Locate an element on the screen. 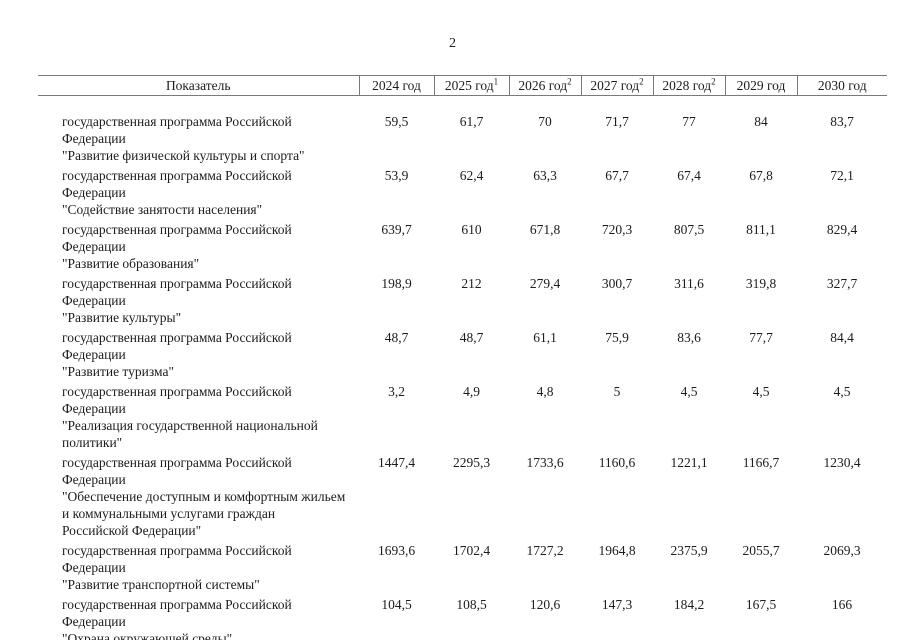 Image resolution: width=905 pixels, height=640 pixels. value-cell: 108,5 is located at coordinates (471, 604).